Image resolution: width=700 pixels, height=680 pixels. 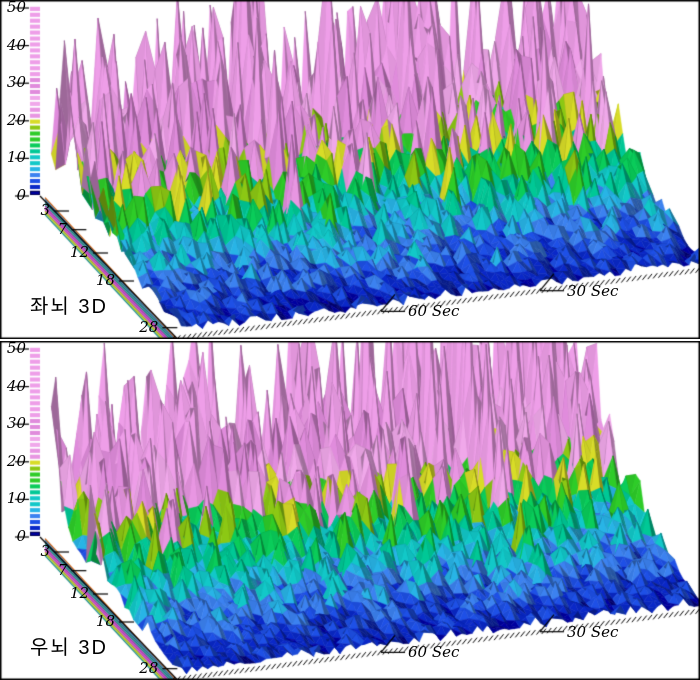 What do you see at coordinates (69, 307) in the screenshot?
I see `panel-title-left-brain: 좌뇌 3D` at bounding box center [69, 307].